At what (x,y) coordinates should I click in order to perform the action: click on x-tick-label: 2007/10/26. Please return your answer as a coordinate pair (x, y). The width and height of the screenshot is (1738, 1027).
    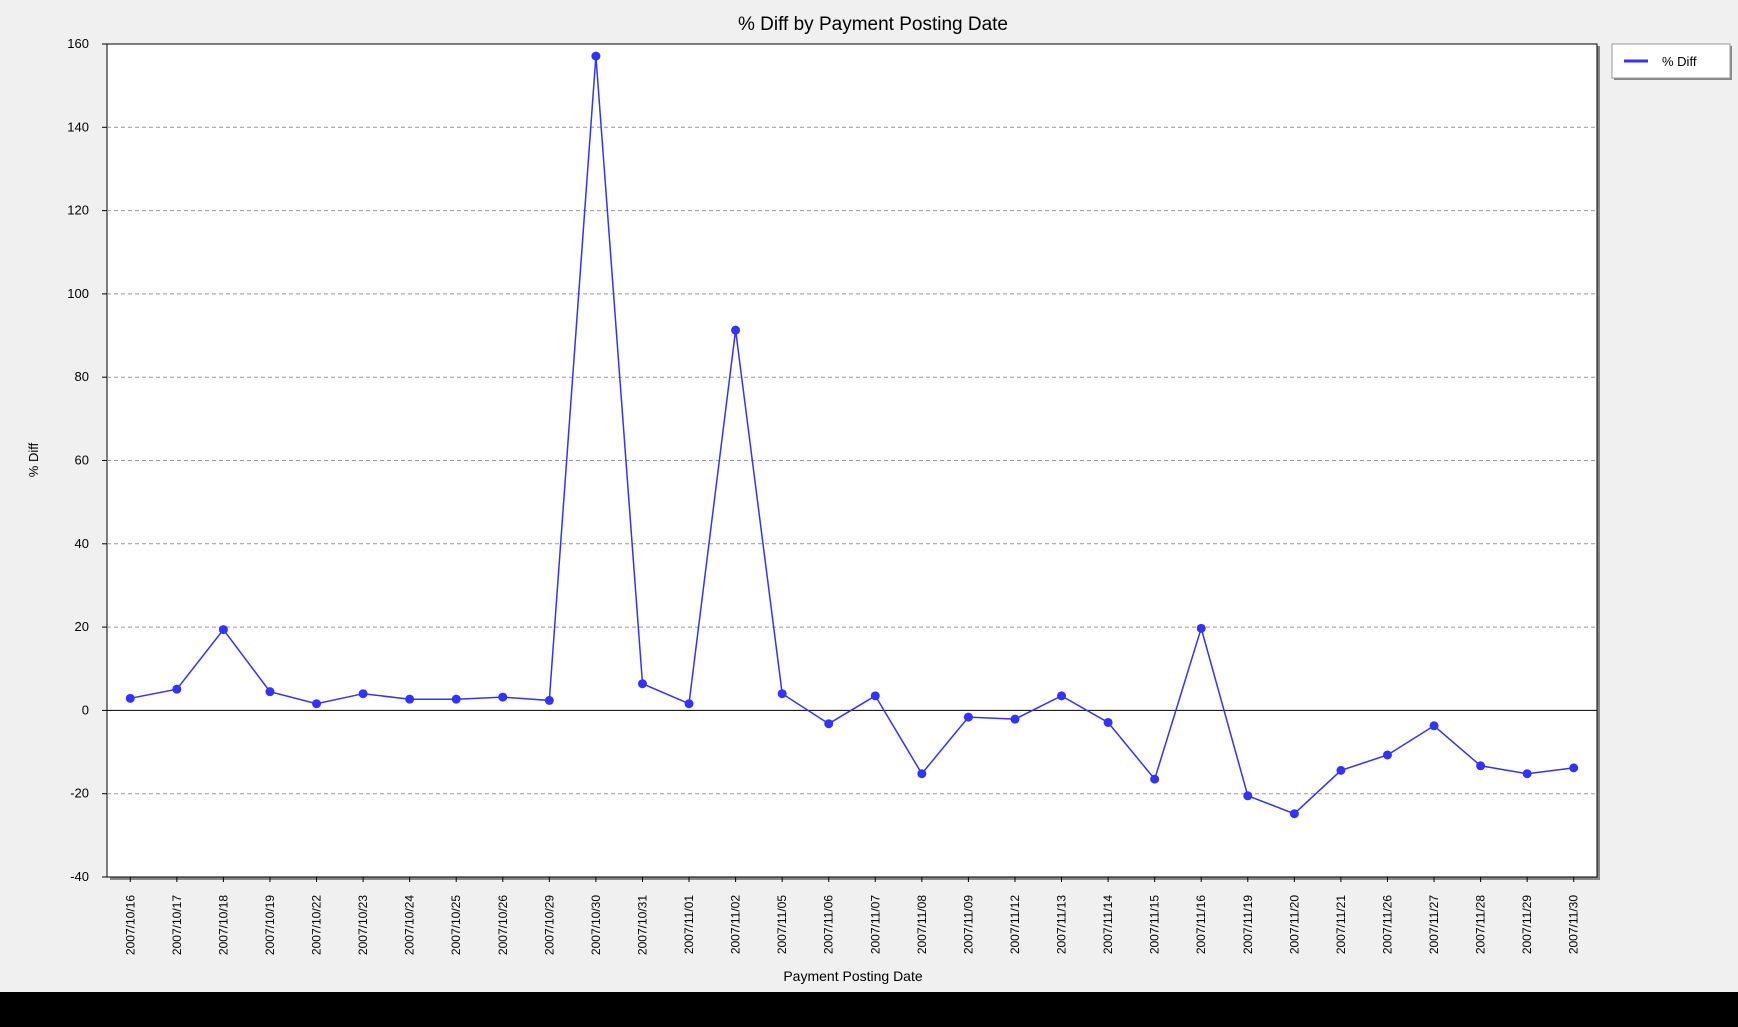
    Looking at the image, I should click on (503, 925).